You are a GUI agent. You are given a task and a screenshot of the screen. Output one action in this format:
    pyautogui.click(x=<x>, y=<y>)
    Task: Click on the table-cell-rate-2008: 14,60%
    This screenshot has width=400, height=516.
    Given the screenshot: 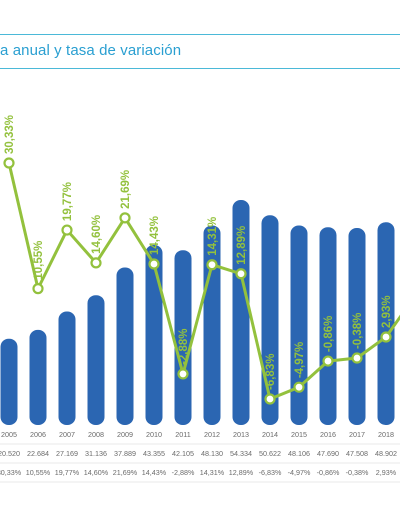 What is the action you would take?
    pyautogui.click(x=96, y=472)
    